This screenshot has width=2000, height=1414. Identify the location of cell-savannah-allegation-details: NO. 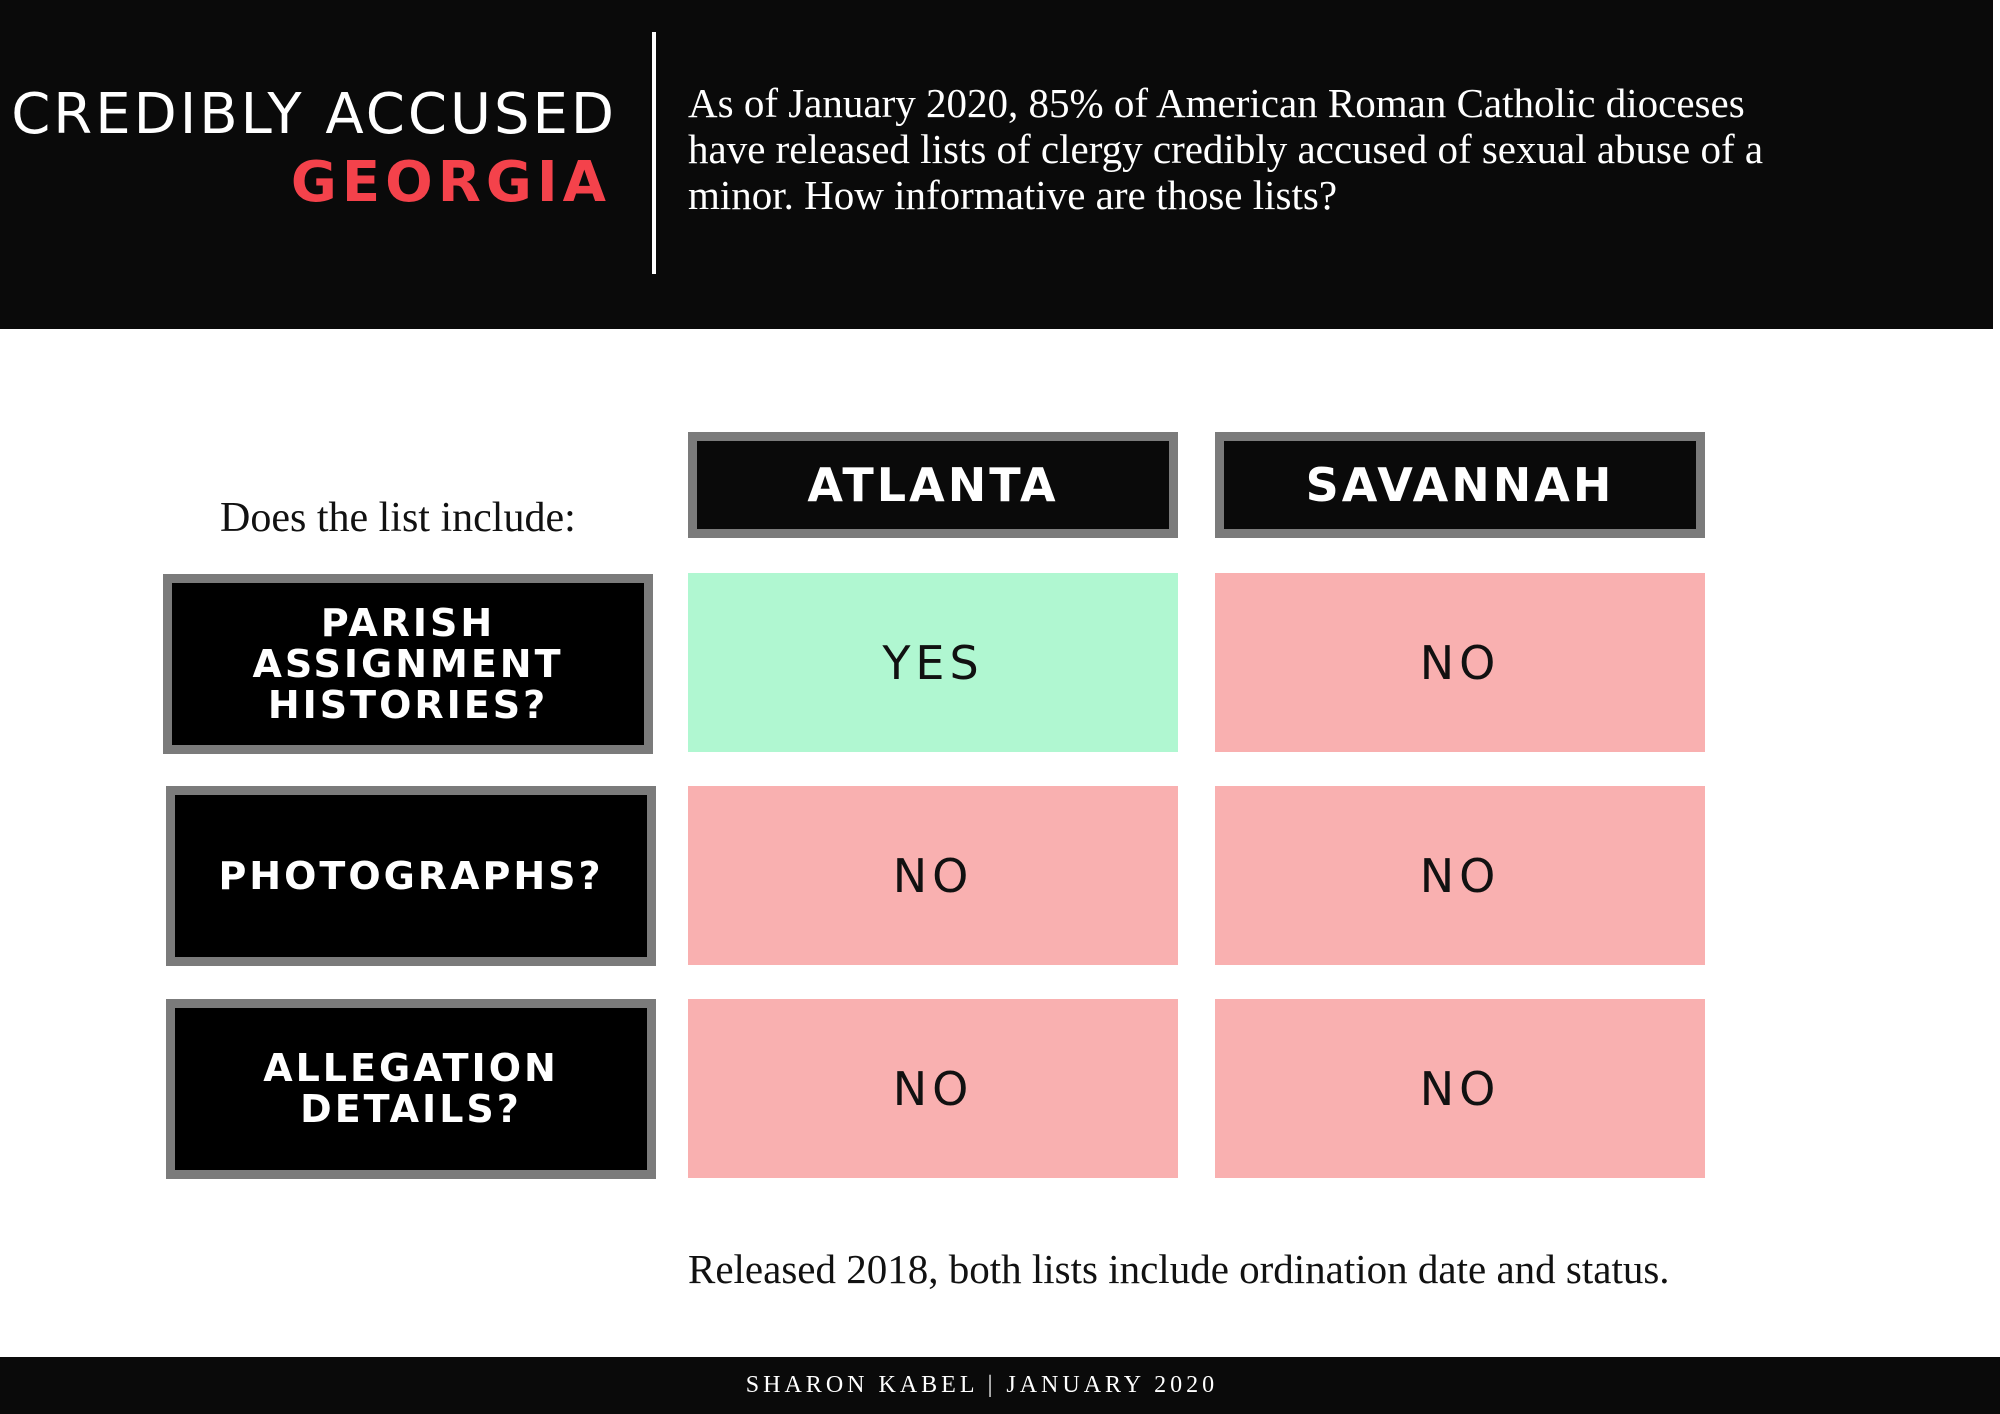
(1460, 1088).